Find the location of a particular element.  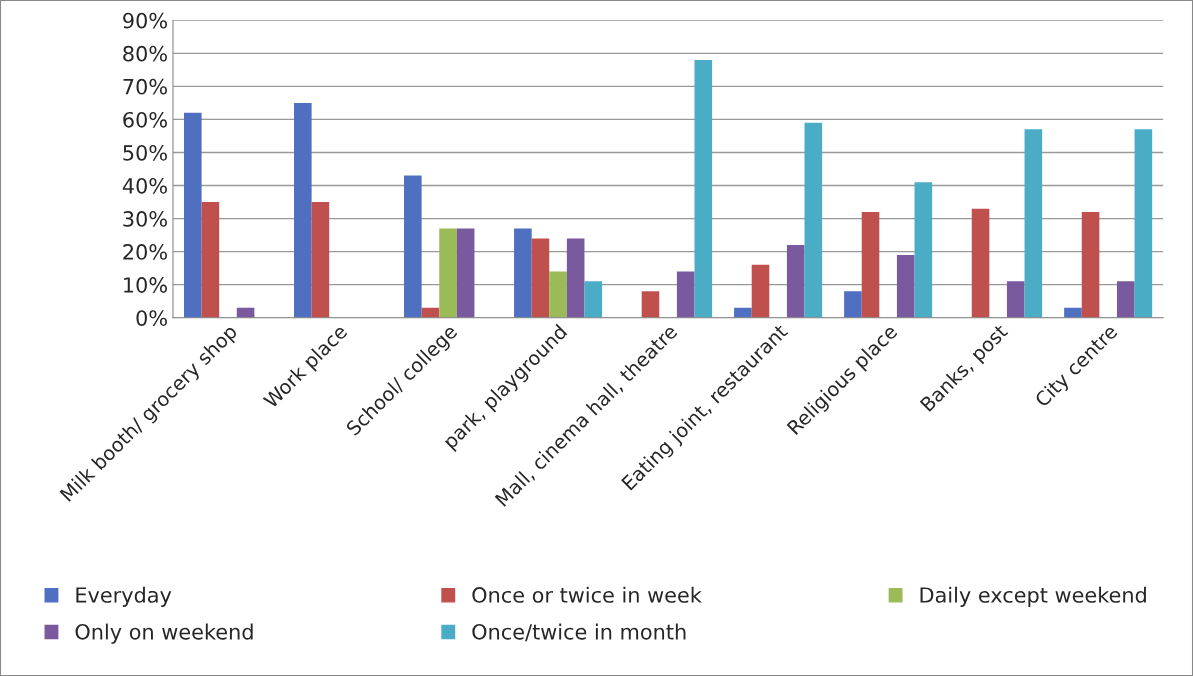

y-tick-label: 0% is located at coordinates (151, 318).